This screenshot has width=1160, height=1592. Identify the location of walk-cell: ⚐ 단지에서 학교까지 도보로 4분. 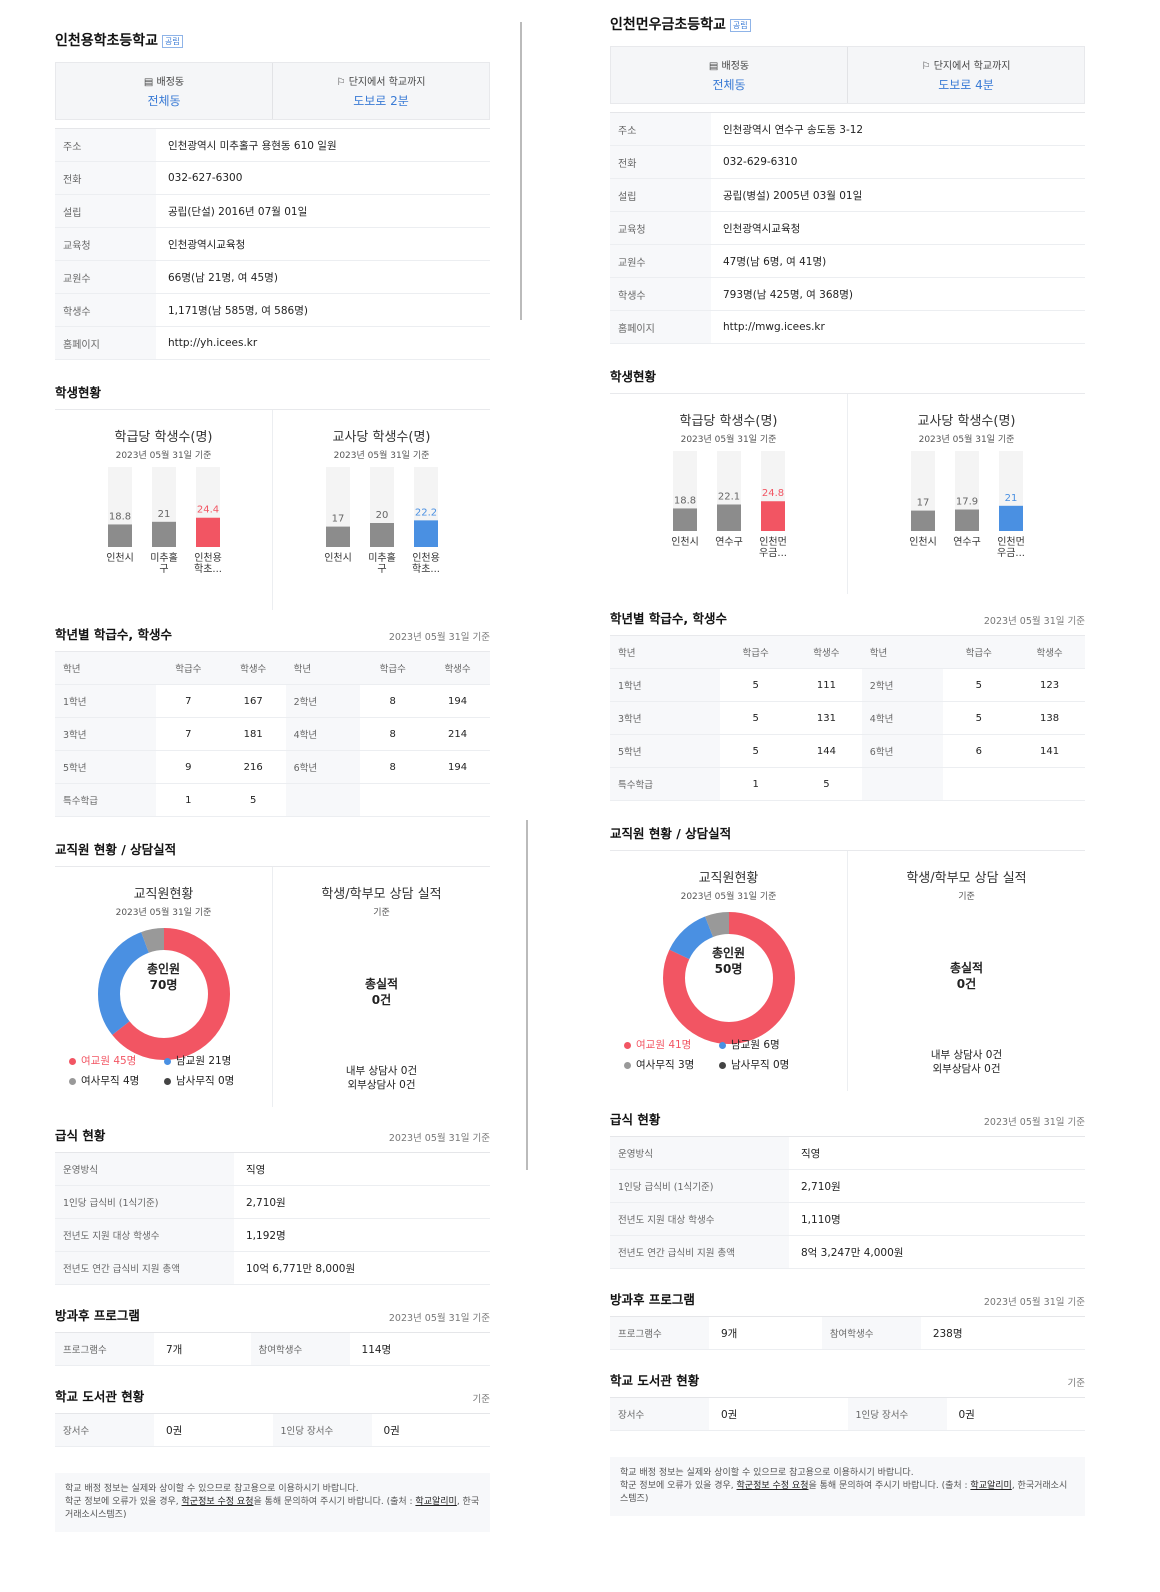
(965, 75).